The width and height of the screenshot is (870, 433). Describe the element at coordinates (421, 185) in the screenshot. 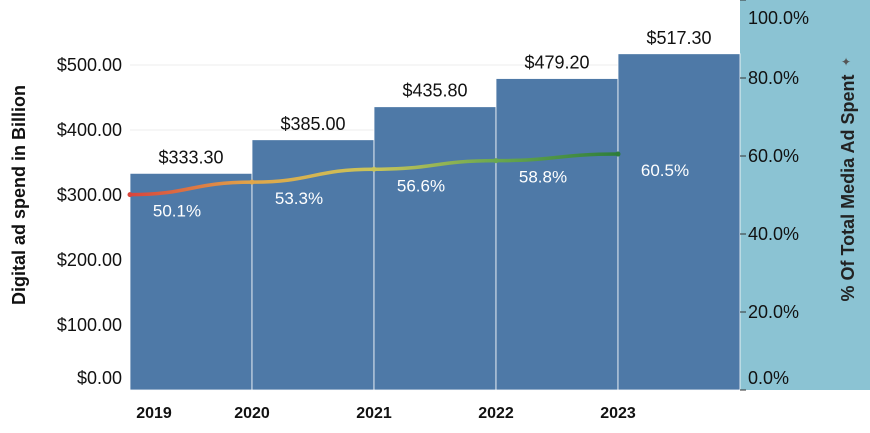

I see `percent-label: 56.6%` at that location.